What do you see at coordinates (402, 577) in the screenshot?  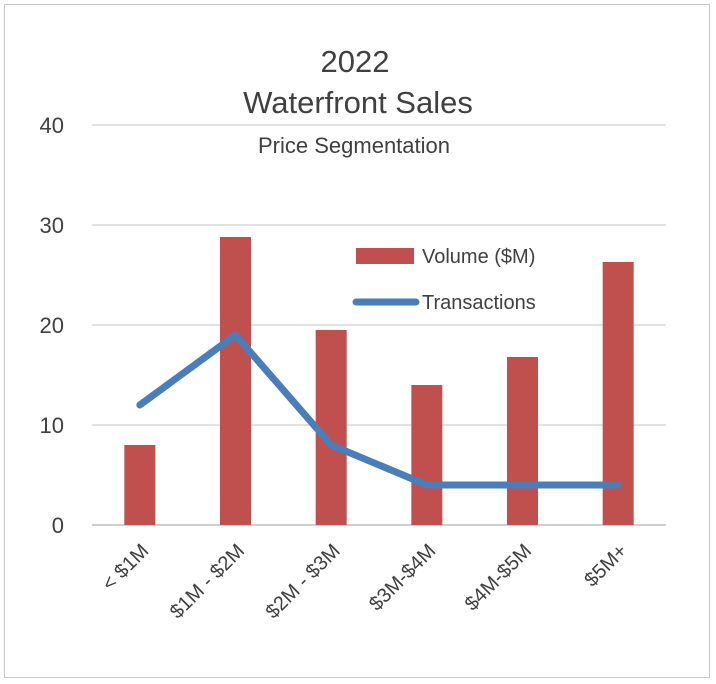 I see `x-category-label: $3M-$4M` at bounding box center [402, 577].